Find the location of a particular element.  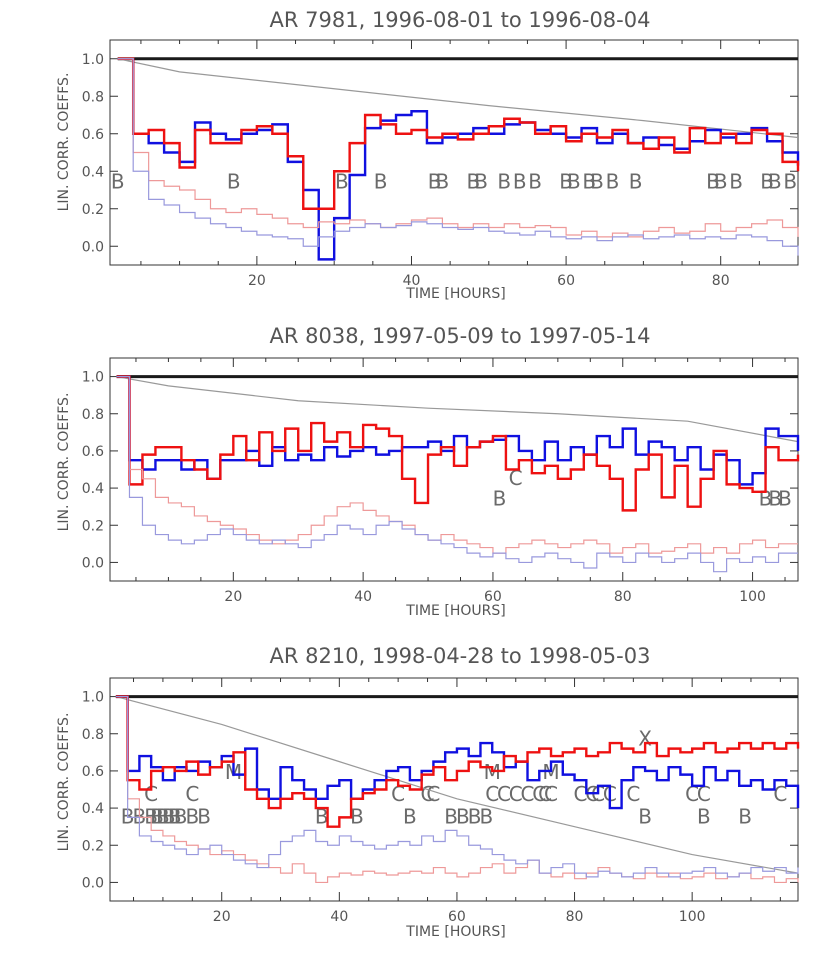

panel-2-title: AR 8038, 1997-05-09 to 1997-05-14 is located at coordinates (460, 336).